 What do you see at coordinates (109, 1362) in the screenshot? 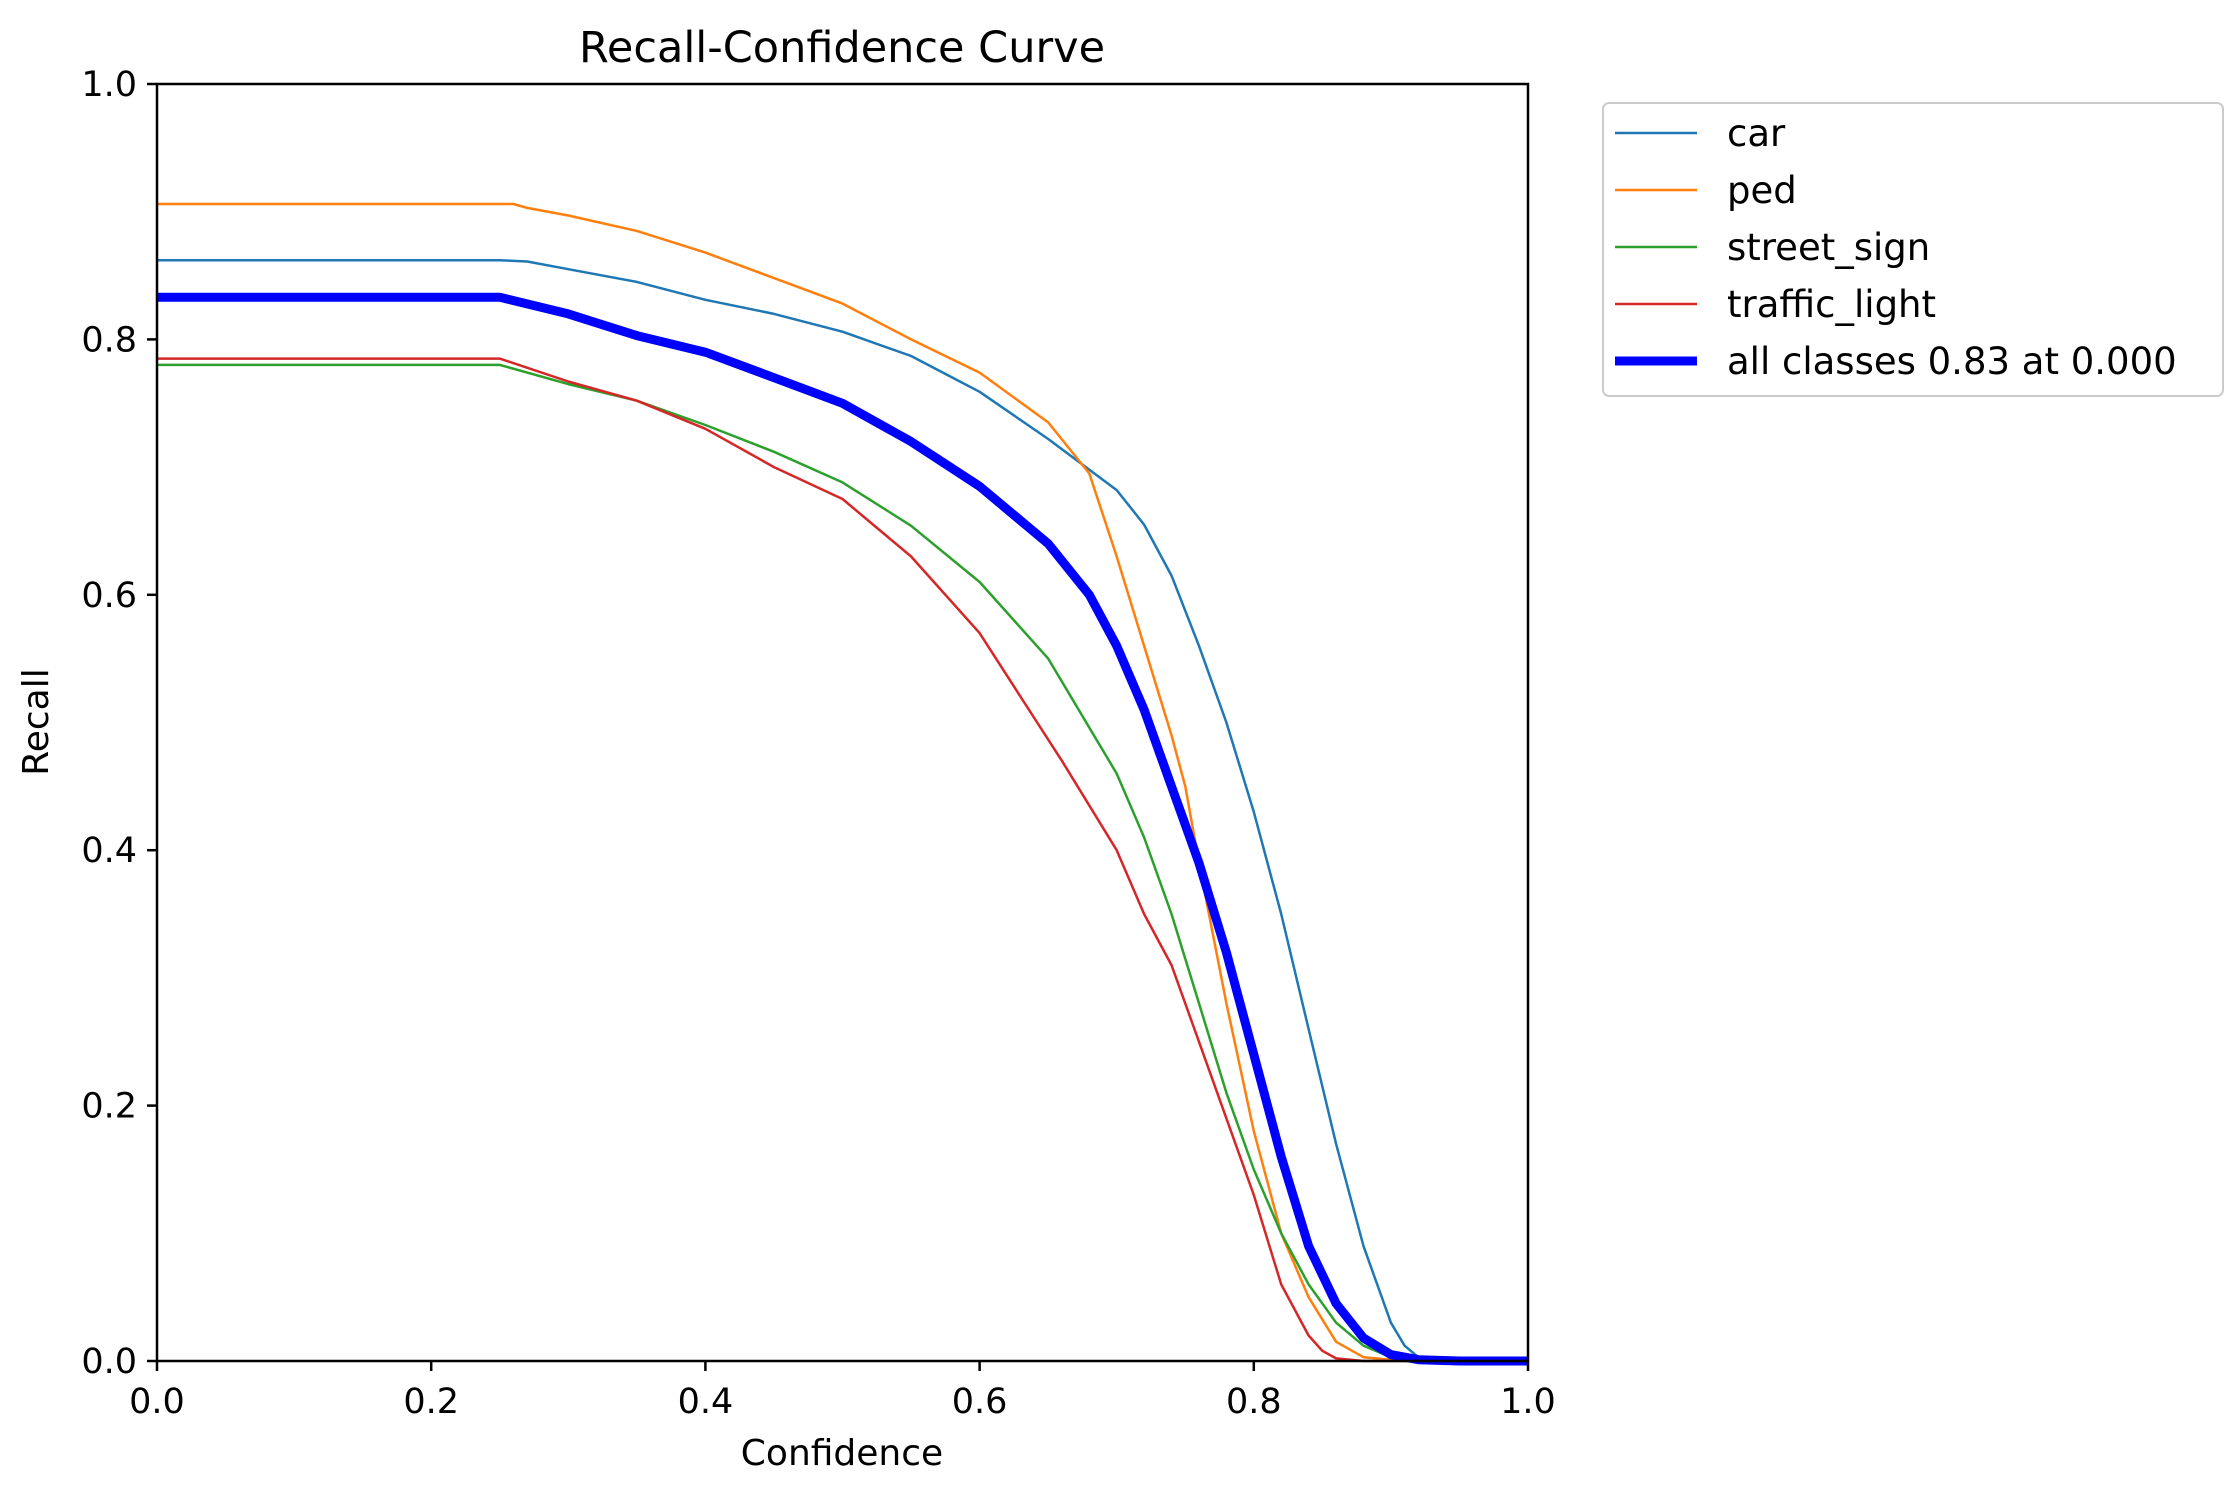
I see `y-tick-label: 0.0` at bounding box center [109, 1362].